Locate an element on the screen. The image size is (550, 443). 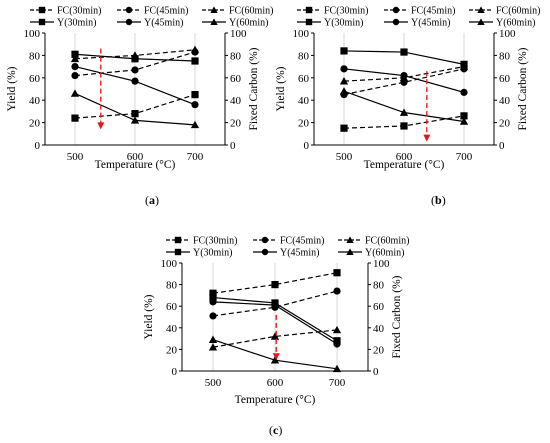
series-fc45min-line is located at coordinates (404, 82).